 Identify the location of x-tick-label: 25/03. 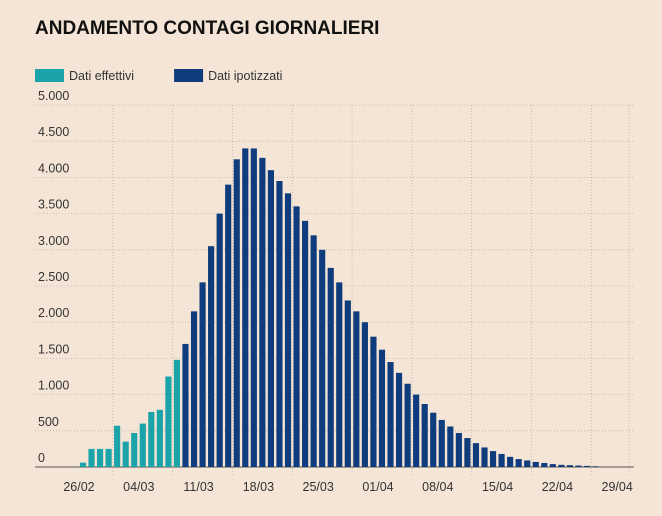
(318, 487).